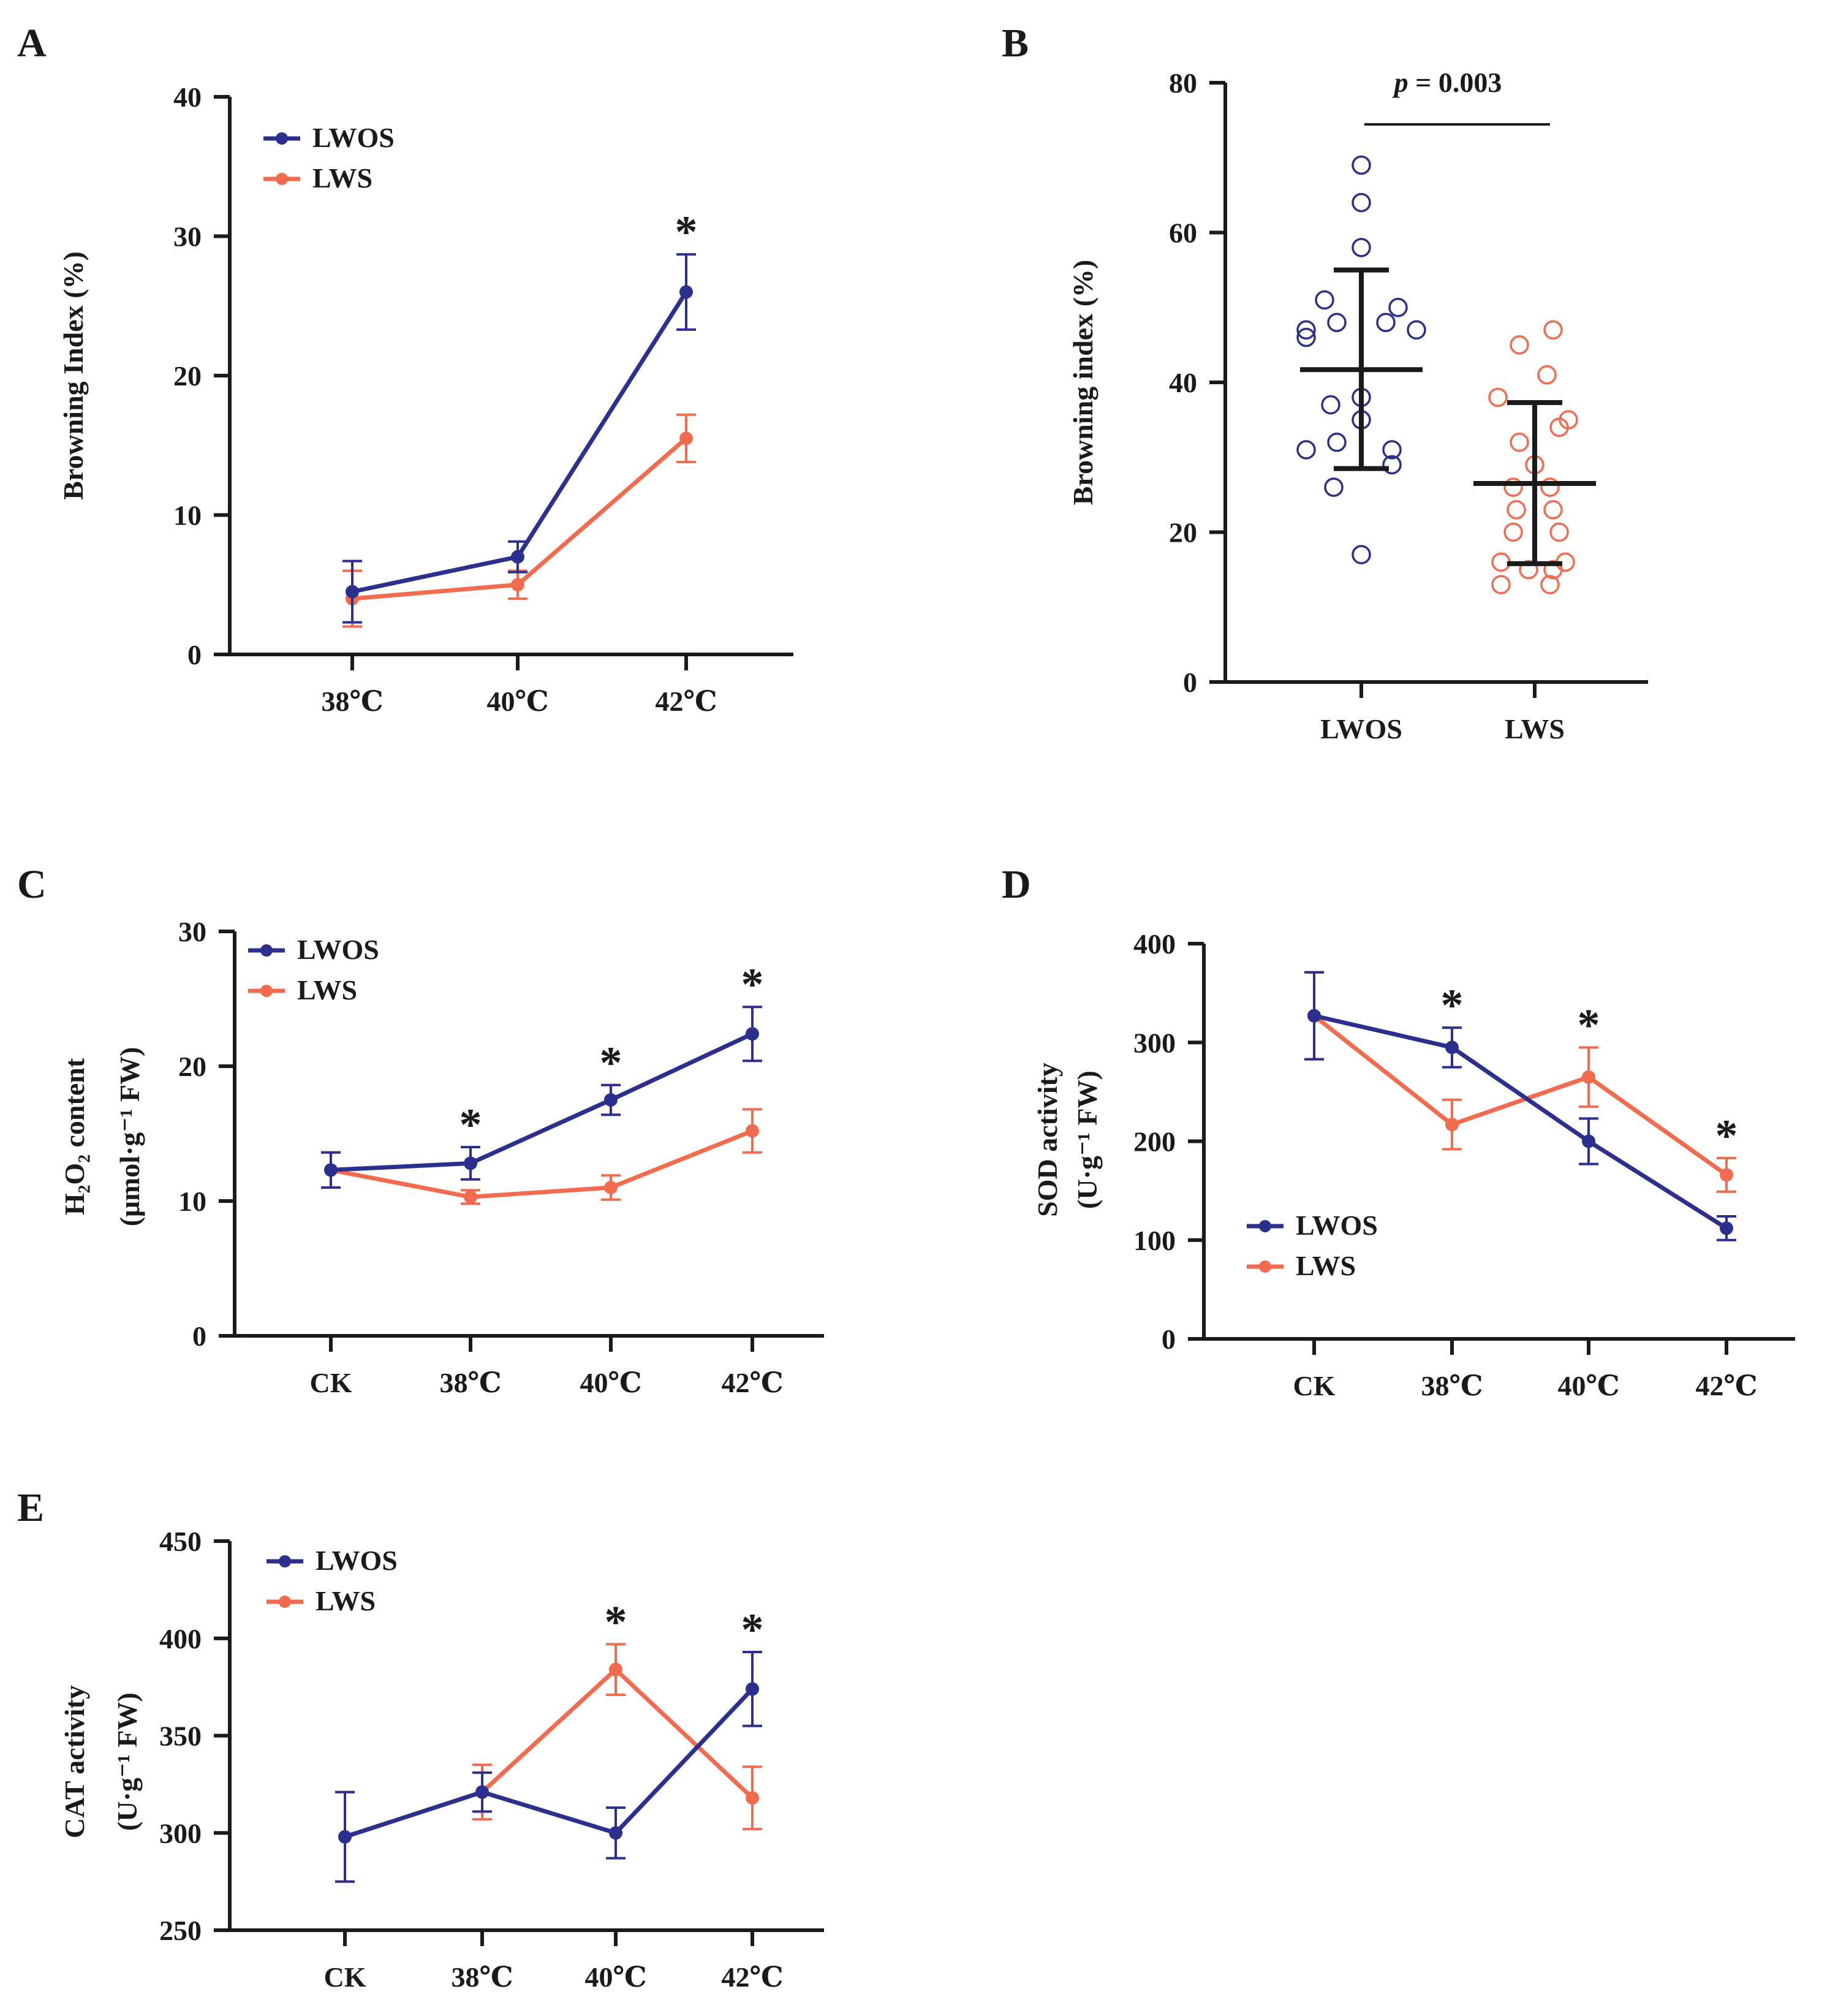 The image size is (1830, 2016). I want to click on p-value-annotation: p = 0.003, so click(1447, 82).